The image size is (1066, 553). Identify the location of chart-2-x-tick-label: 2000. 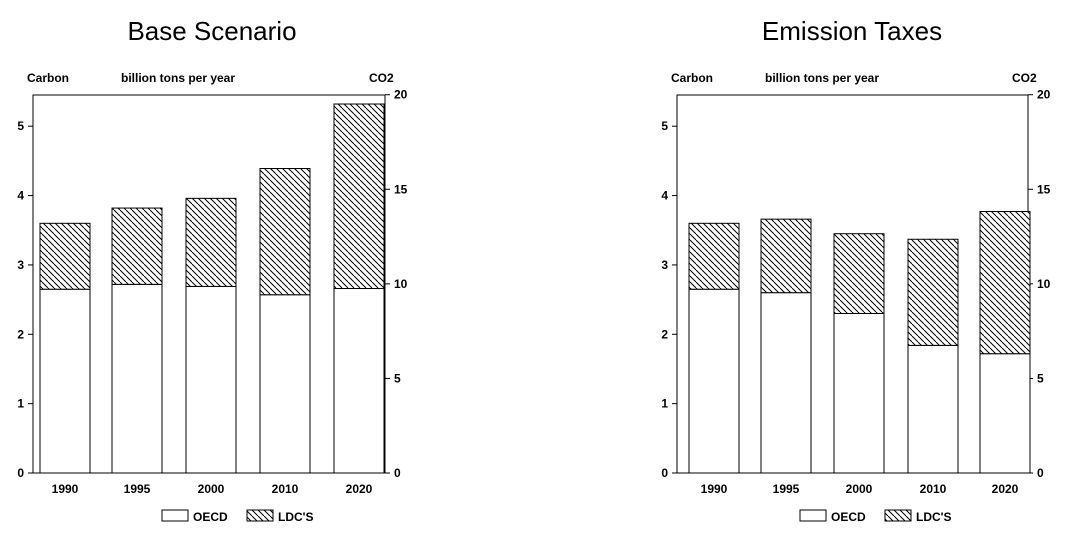
(859, 489).